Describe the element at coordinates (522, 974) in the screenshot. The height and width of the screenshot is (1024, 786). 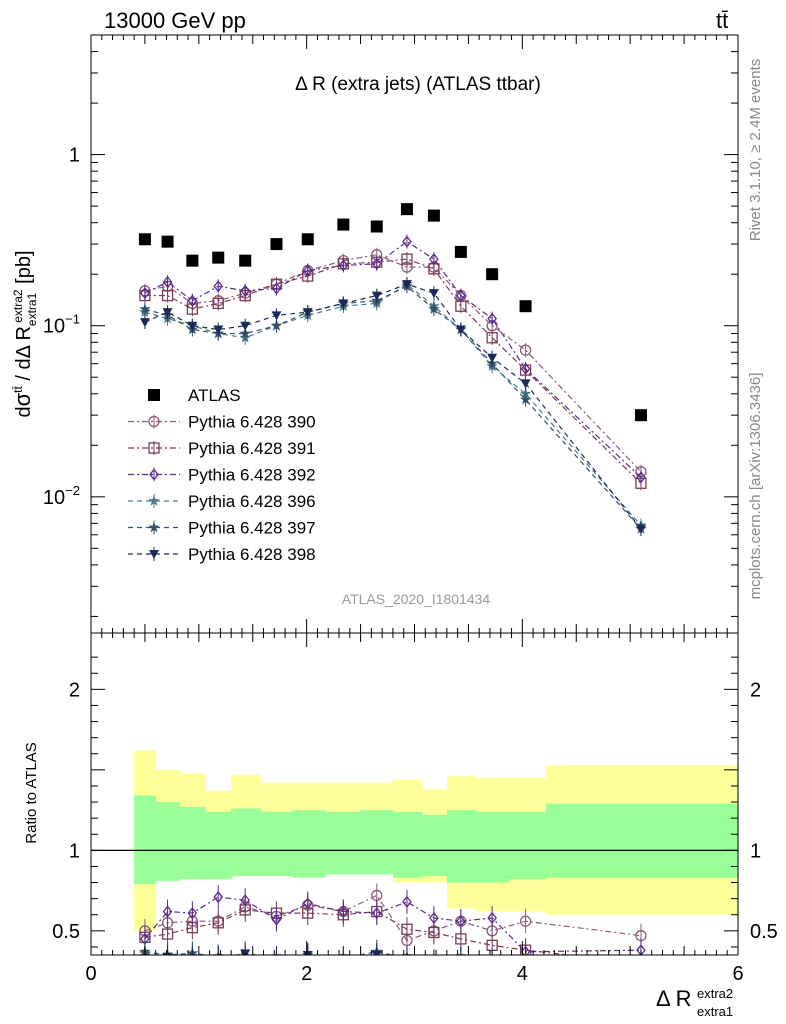
I see `x-tick-label: 4` at that location.